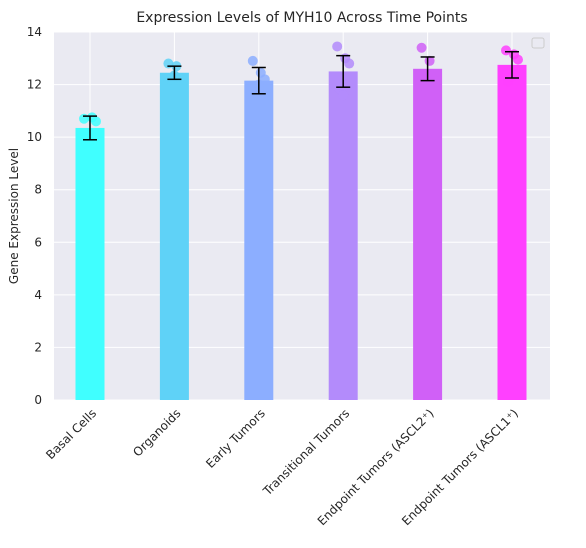 This screenshot has height=548, width=586. I want to click on x-tick-label: Organoids, so click(156, 432).